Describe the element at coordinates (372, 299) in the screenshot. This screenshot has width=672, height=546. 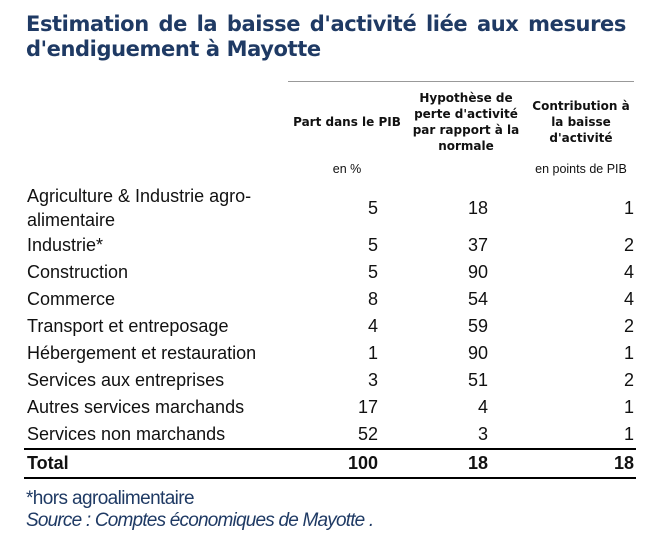
I see `row-part: 8` at that location.